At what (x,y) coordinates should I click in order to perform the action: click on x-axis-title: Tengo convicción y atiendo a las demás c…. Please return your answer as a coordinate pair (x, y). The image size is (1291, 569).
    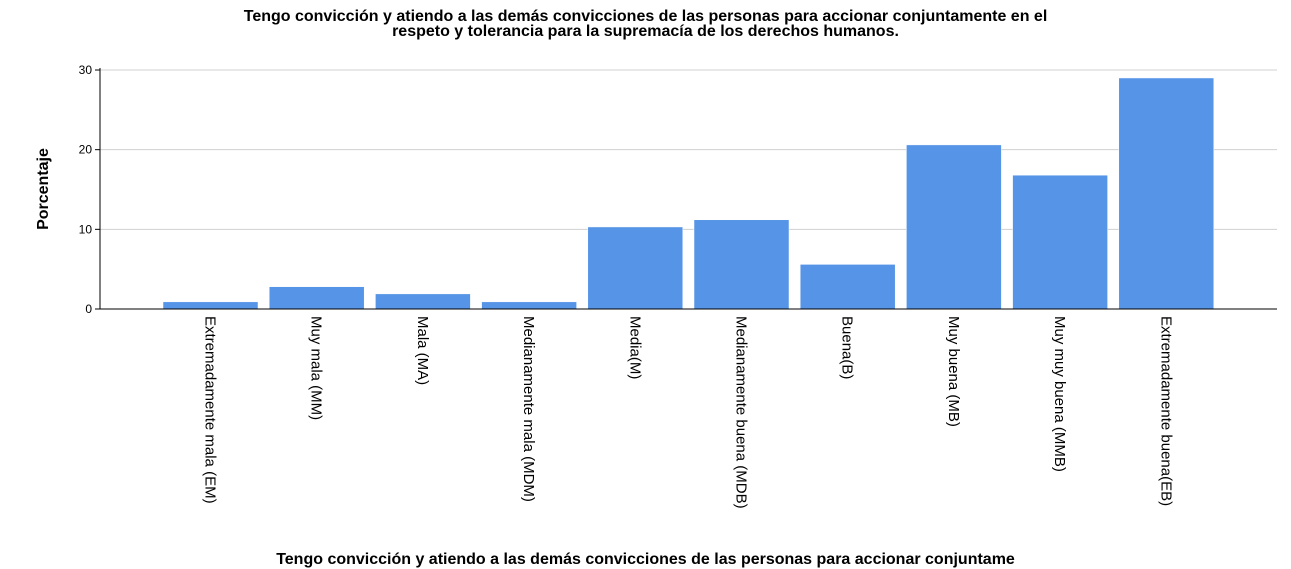
    Looking at the image, I should click on (645, 559).